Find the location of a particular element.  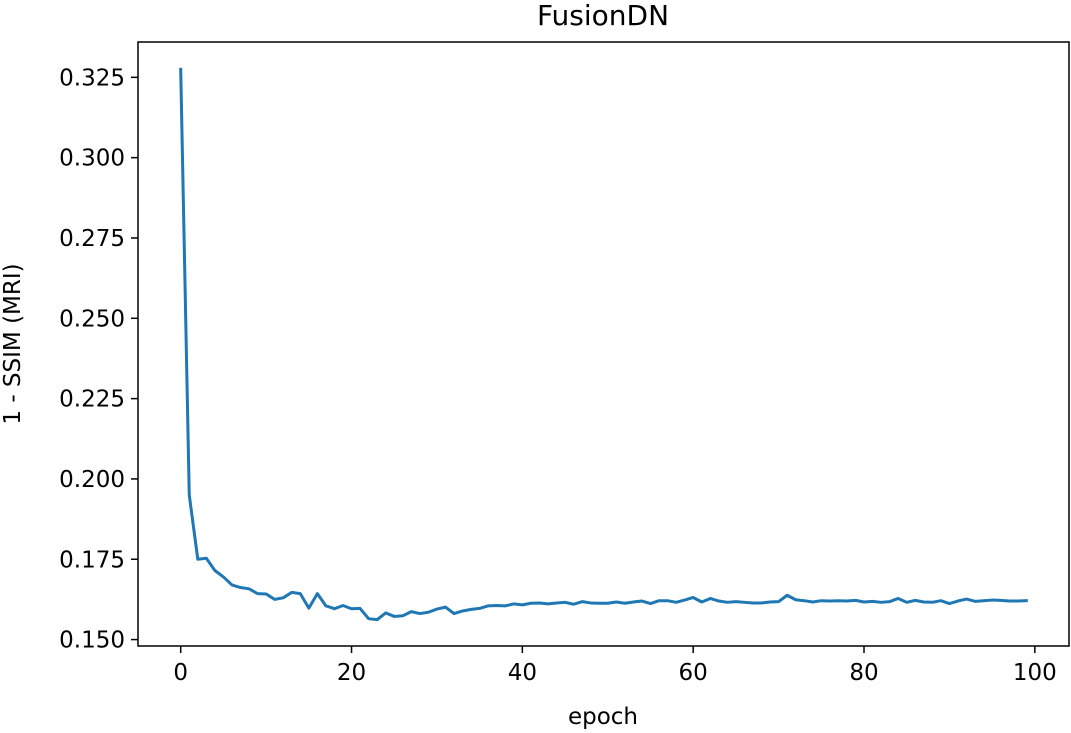

x-tick-label: 80 is located at coordinates (863, 673).